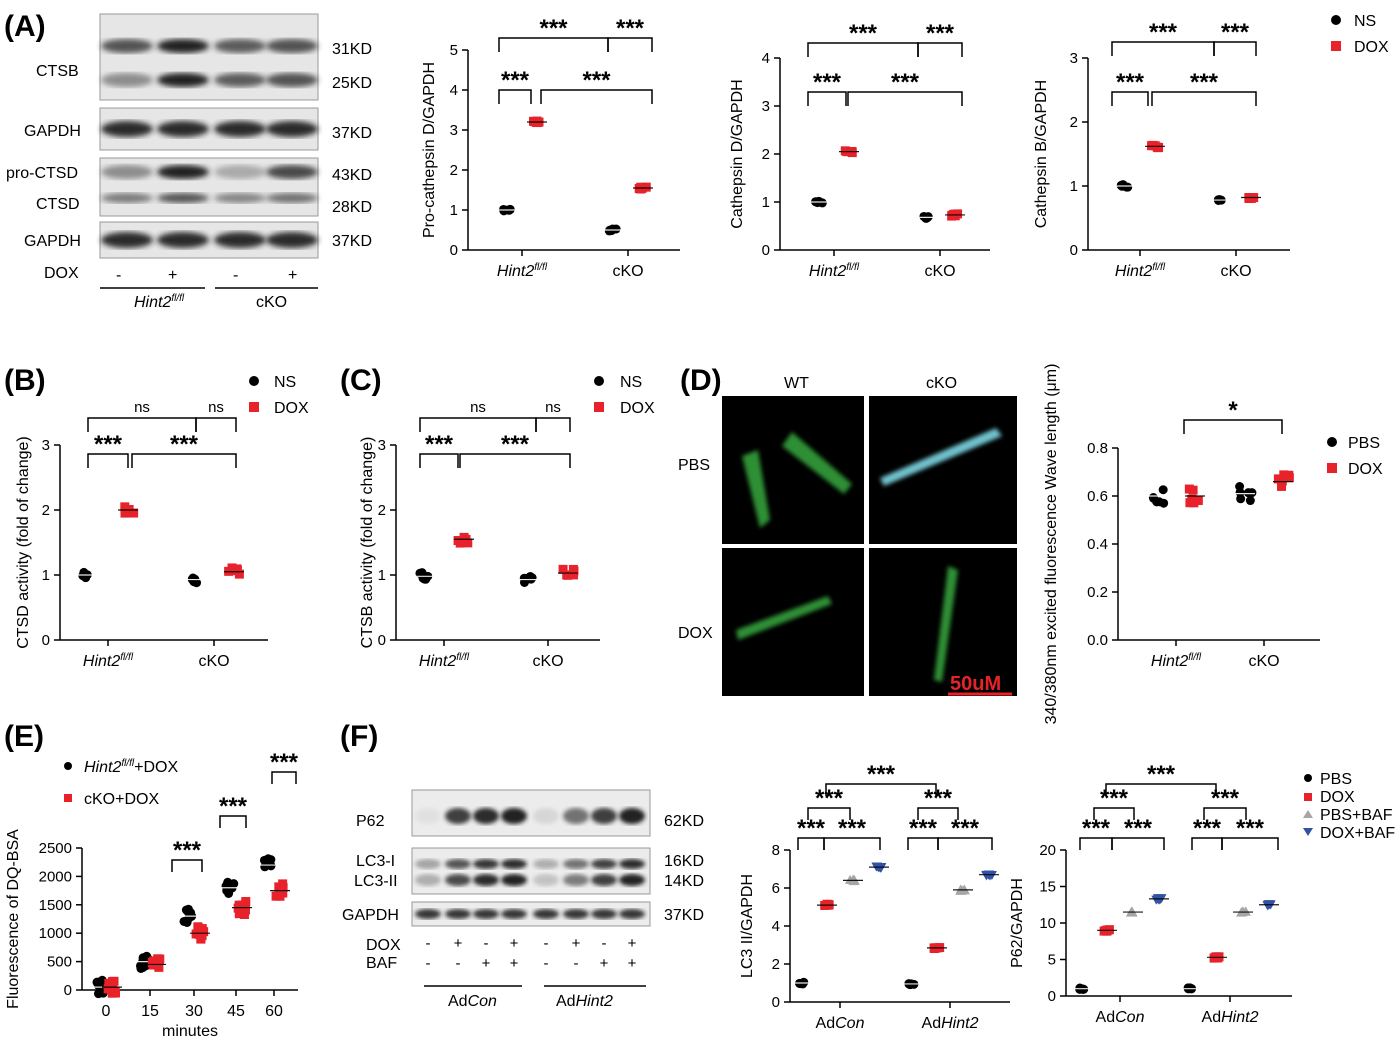  I want to click on y-tick-label-2: 2, so click(454, 170).